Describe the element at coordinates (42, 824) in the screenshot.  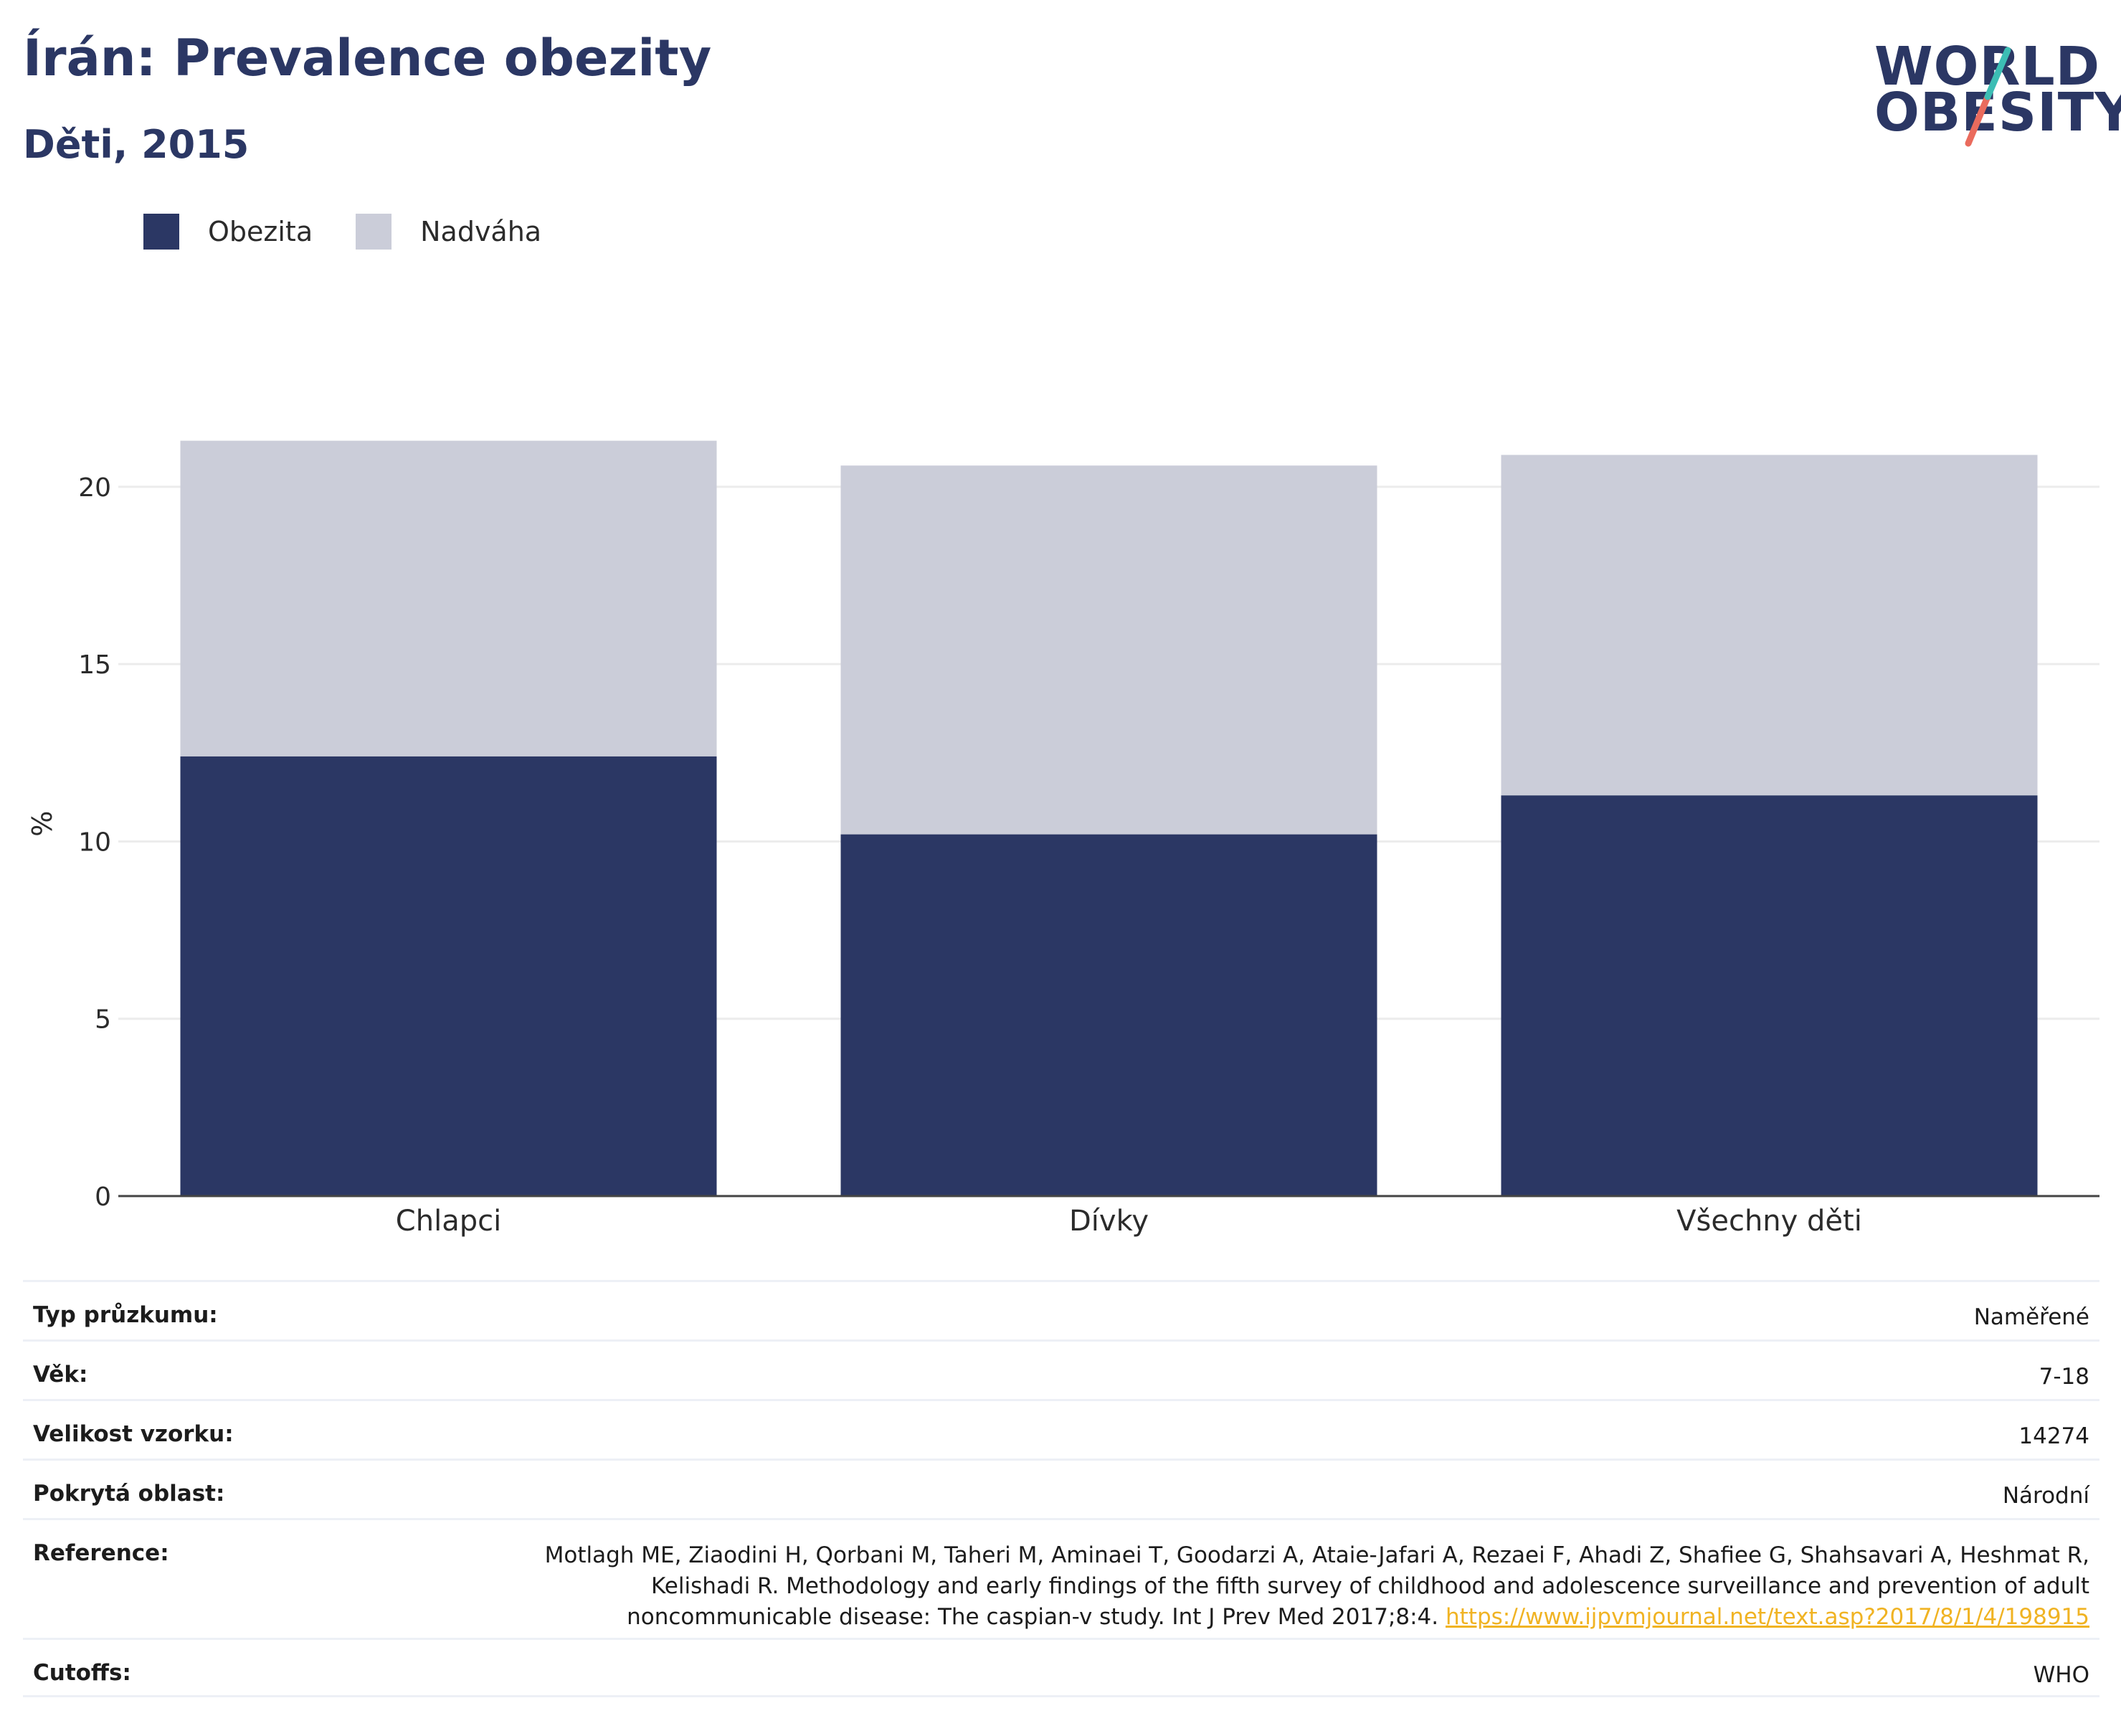
I see `y-axis-title: %` at that location.